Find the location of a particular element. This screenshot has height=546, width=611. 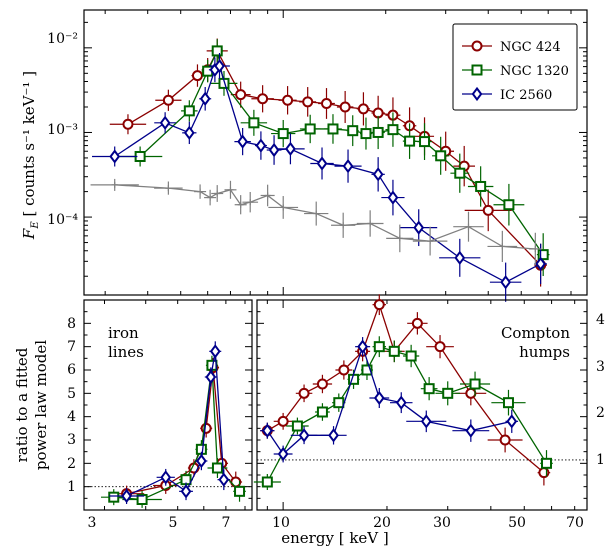

ytick-label: 7 is located at coordinates (71, 347).